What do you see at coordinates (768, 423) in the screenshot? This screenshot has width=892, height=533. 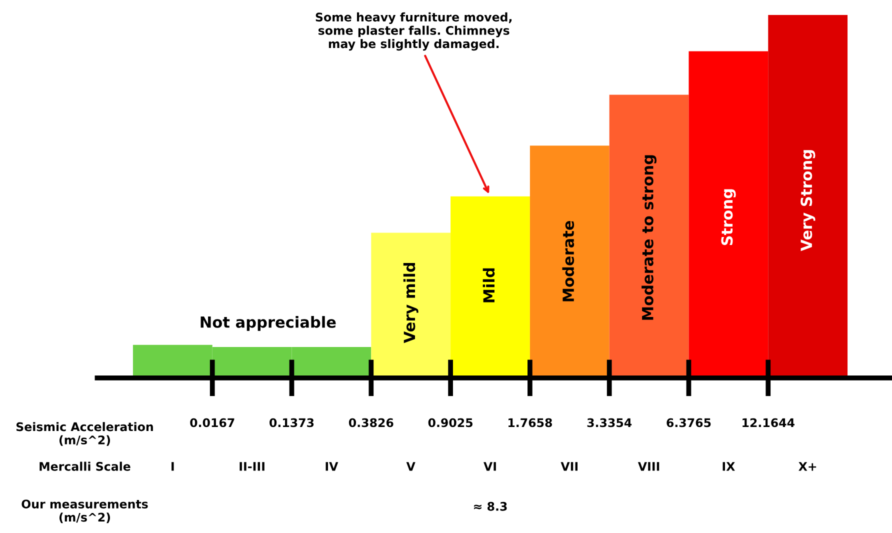 I see `text: 12.1644` at bounding box center [768, 423].